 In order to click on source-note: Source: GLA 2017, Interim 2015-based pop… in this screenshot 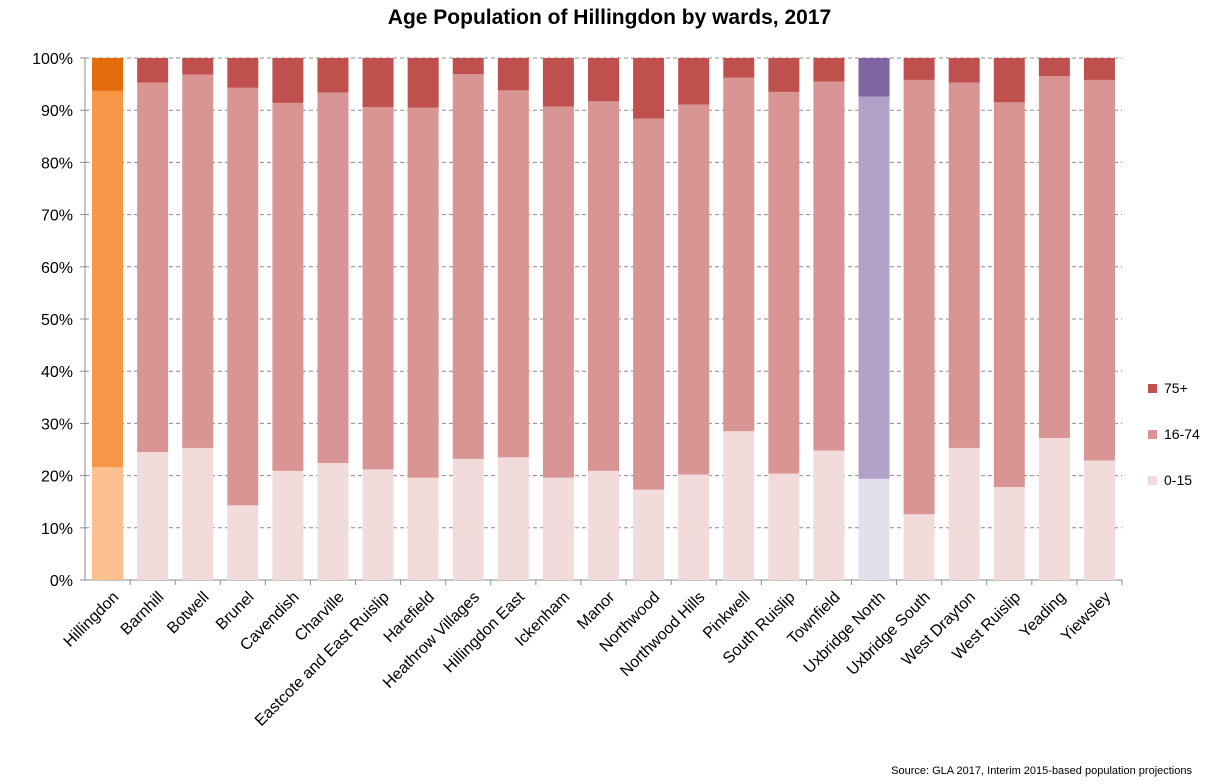, I will do `click(1041, 771)`.